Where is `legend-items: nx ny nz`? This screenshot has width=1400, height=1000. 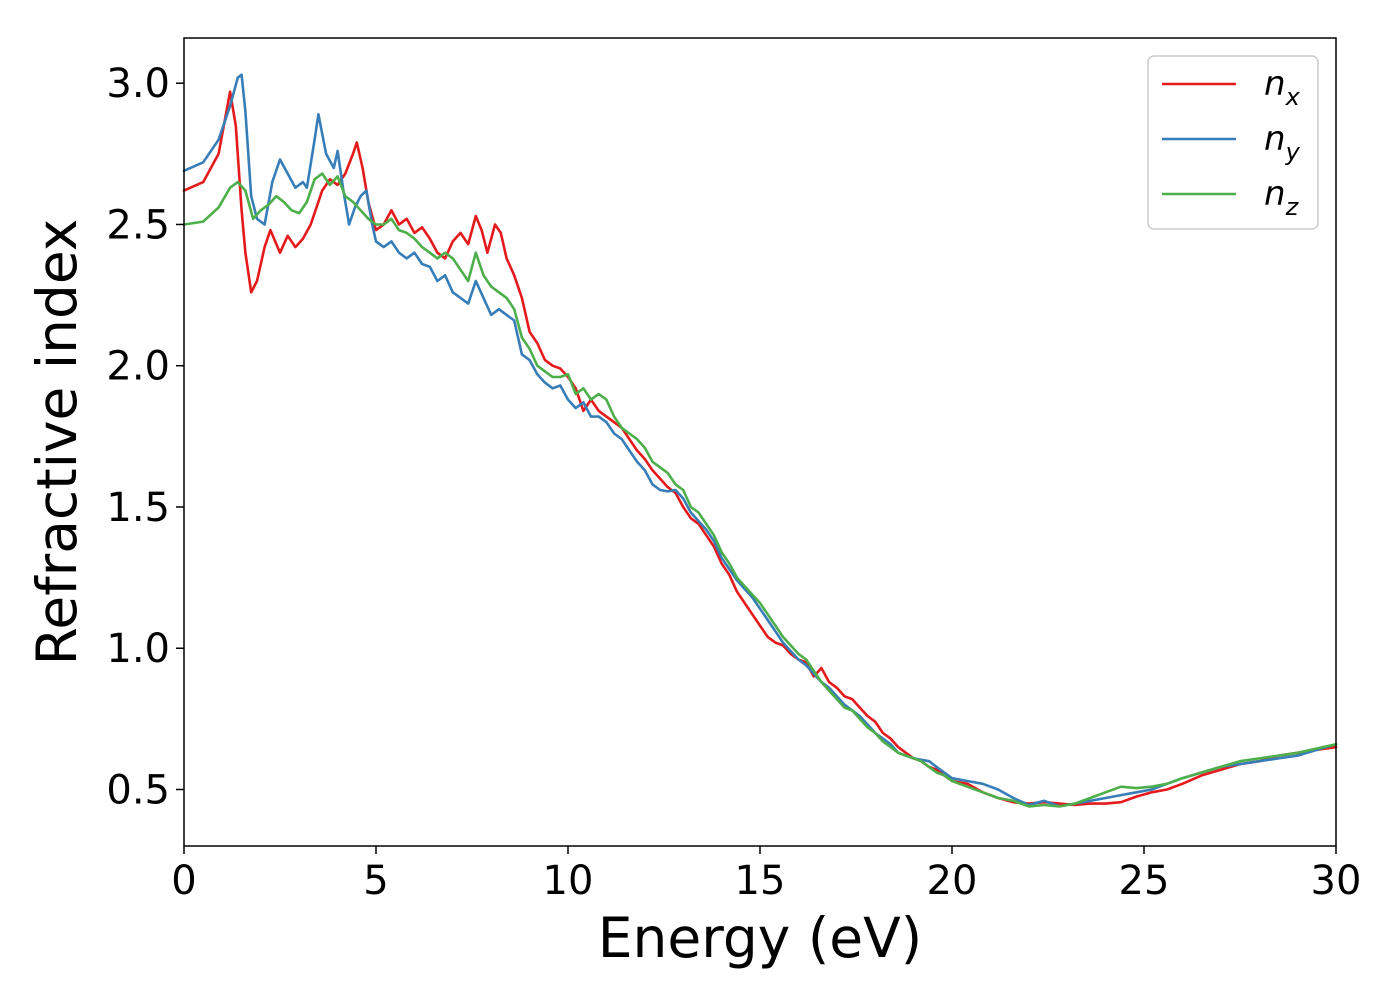 legend-items: nx ny nz is located at coordinates (1231, 142).